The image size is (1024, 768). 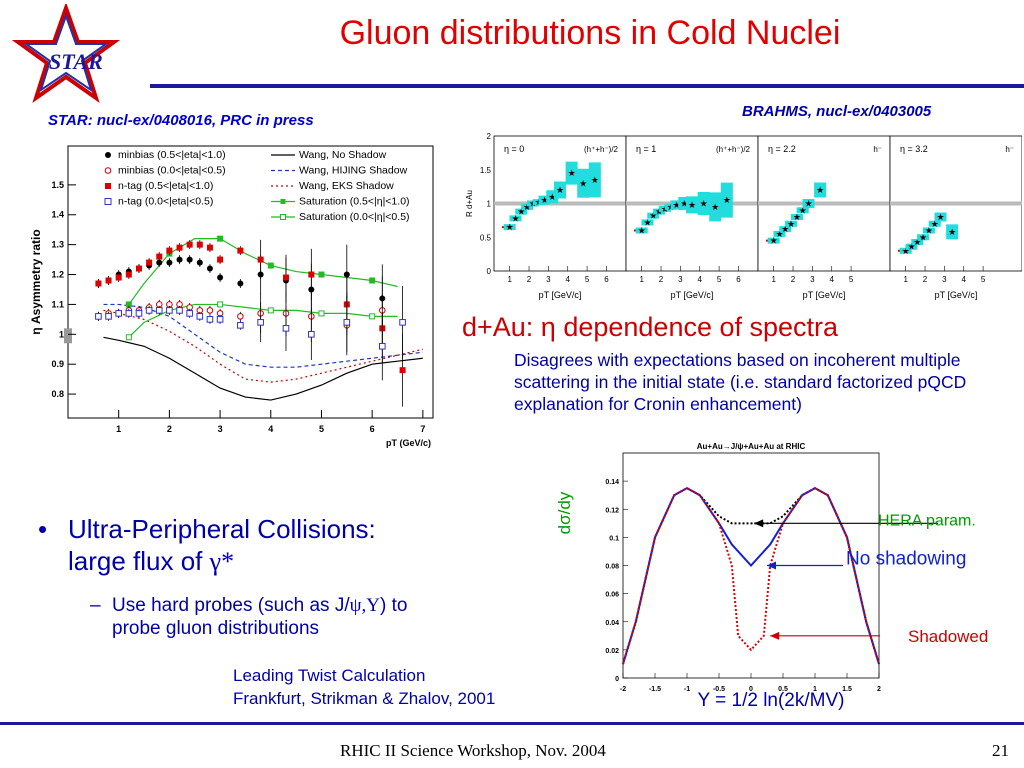 I want to click on x-tick-label: -0.5, so click(x=719, y=689).